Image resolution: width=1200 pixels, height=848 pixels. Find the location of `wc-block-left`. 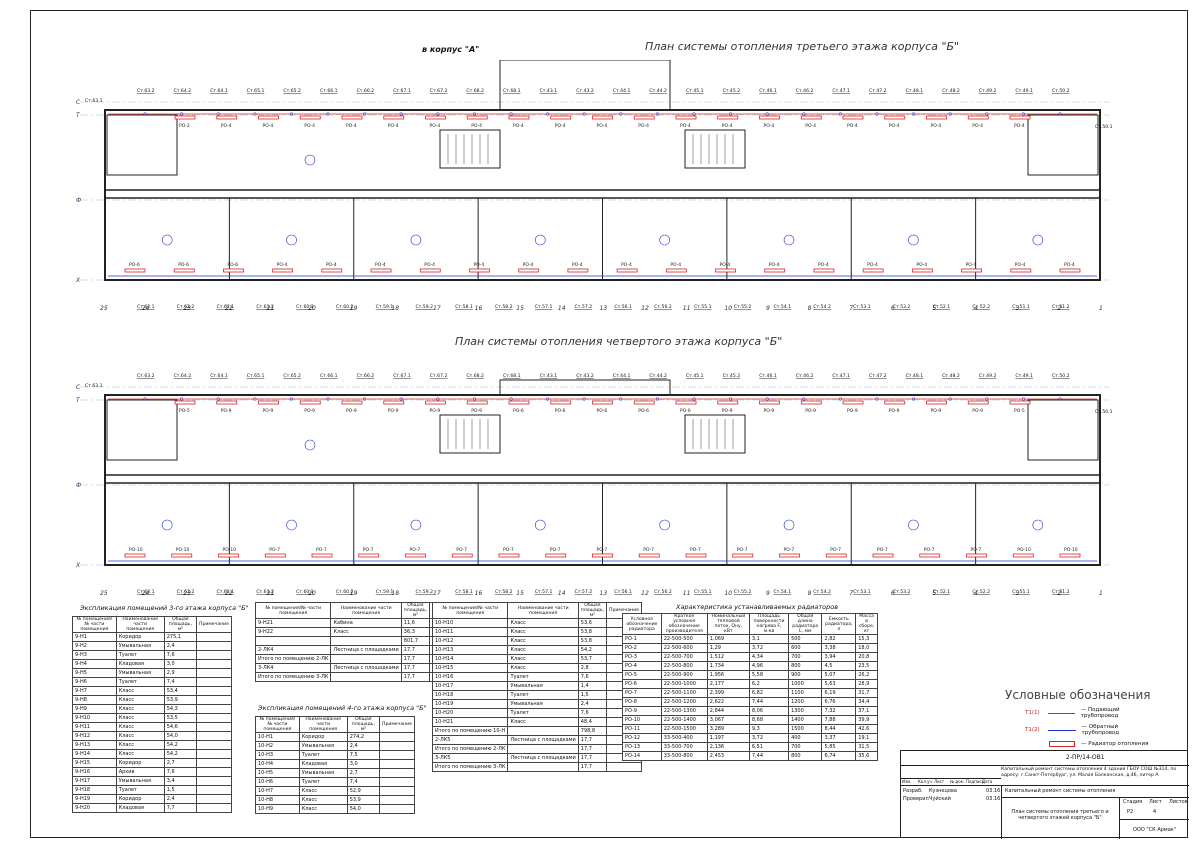

wc-block-left is located at coordinates (142, 430).